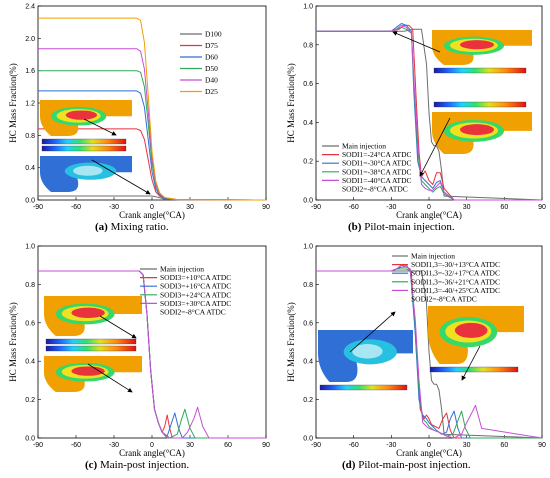 The width and height of the screenshot is (550, 478). Describe the element at coordinates (143, 465) in the screenshot. I see `caption-text: Main-post injection.` at that location.